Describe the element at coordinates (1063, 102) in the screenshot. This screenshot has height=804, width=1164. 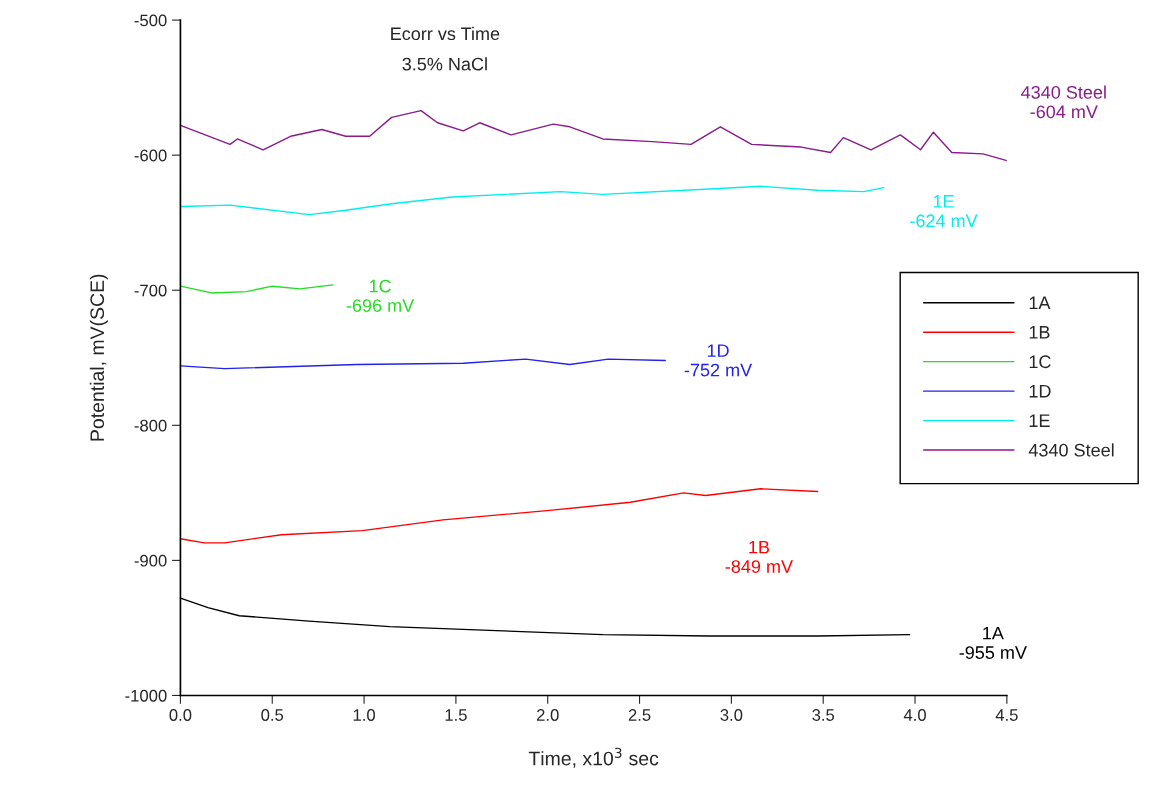
I see `annotation: 4340 Steel -604 mV` at that location.